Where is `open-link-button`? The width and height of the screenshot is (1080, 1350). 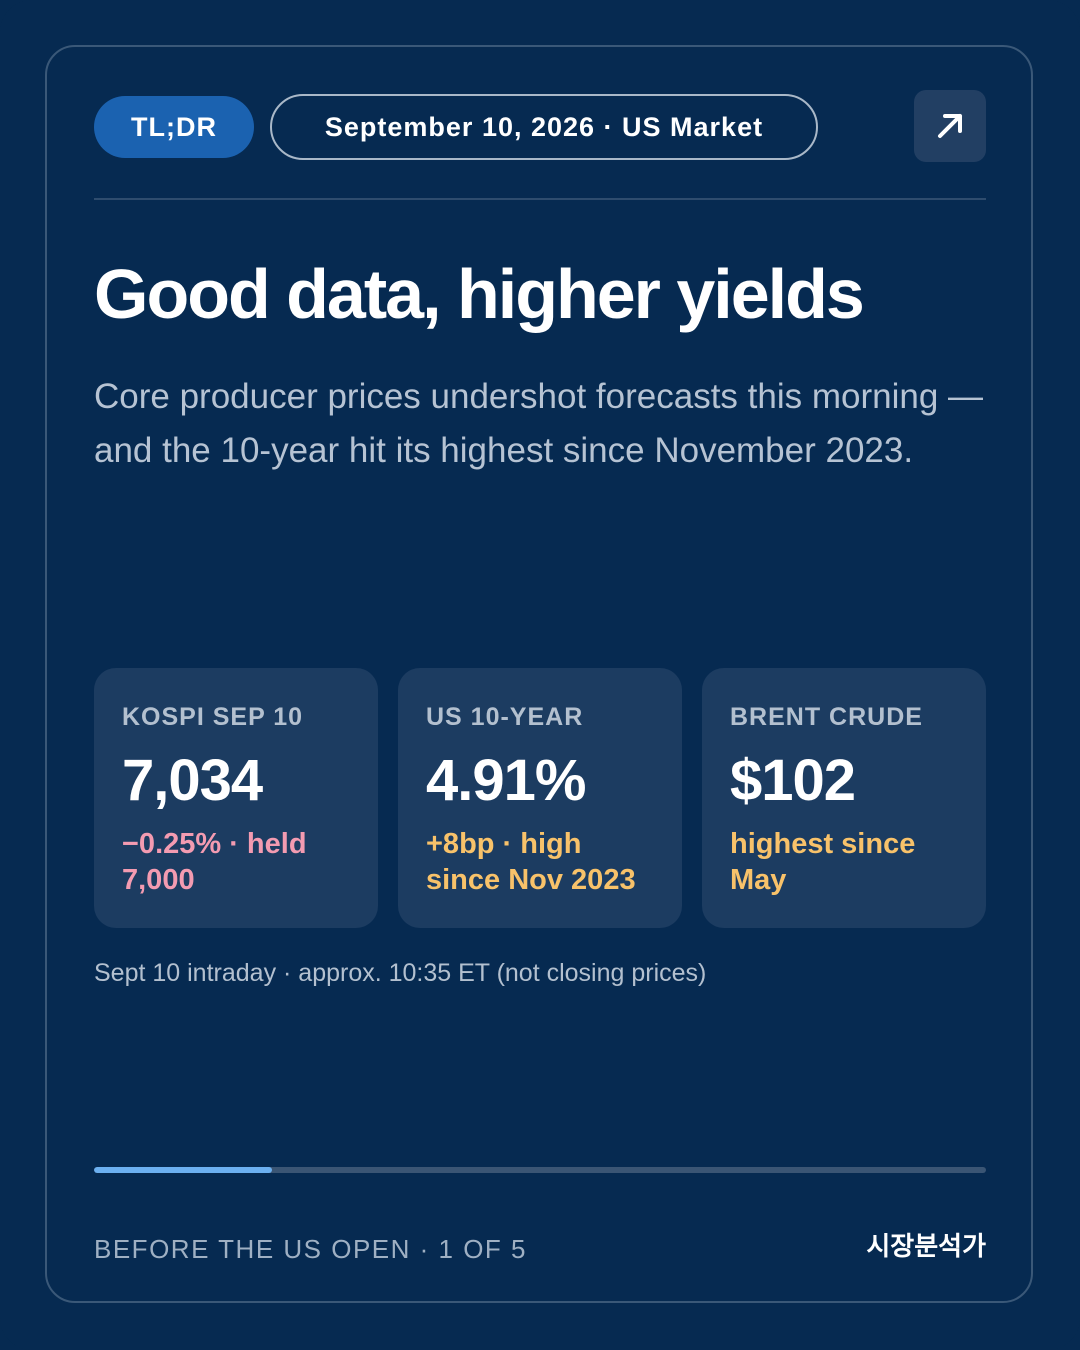 open-link-button is located at coordinates (950, 126).